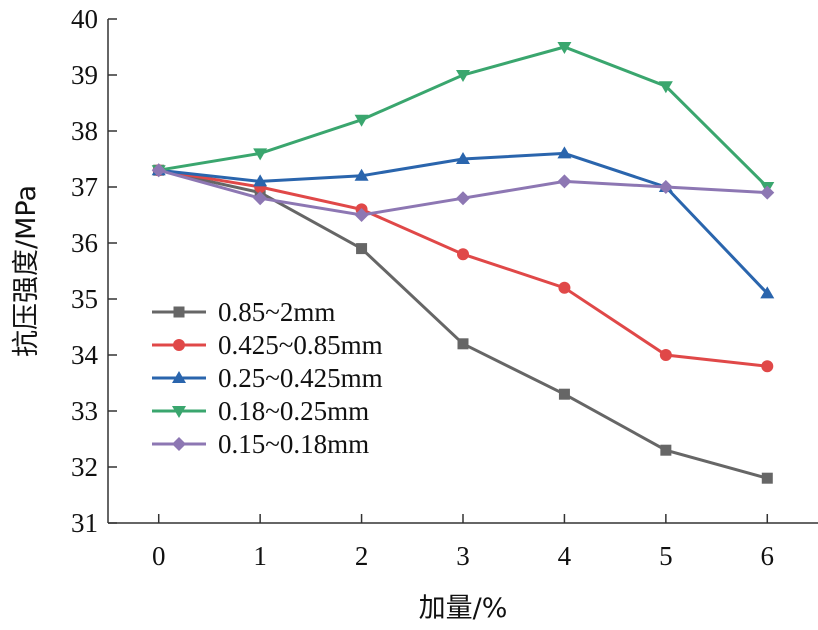  Describe the element at coordinates (362, 556) in the screenshot. I see `x-tick-label: 2` at that location.